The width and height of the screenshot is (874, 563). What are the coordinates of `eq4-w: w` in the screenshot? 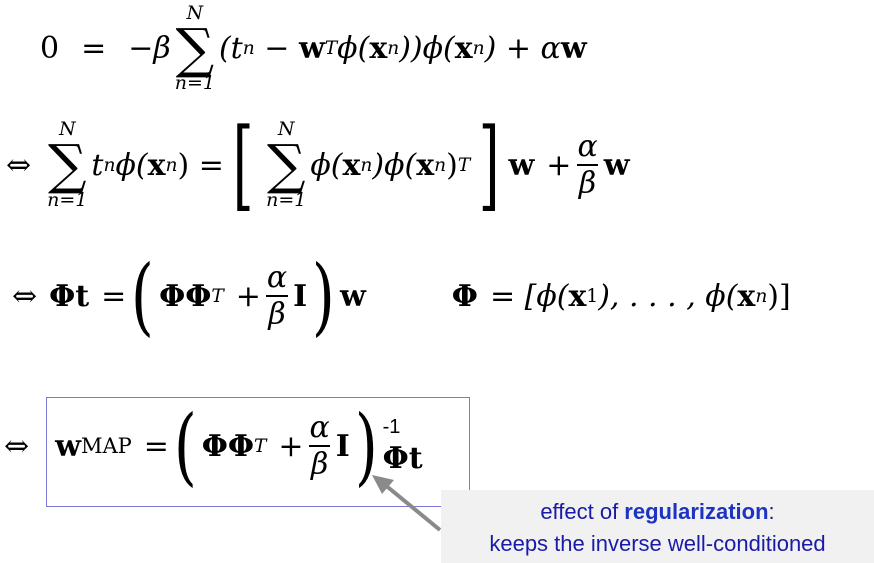 It's located at (68, 446).